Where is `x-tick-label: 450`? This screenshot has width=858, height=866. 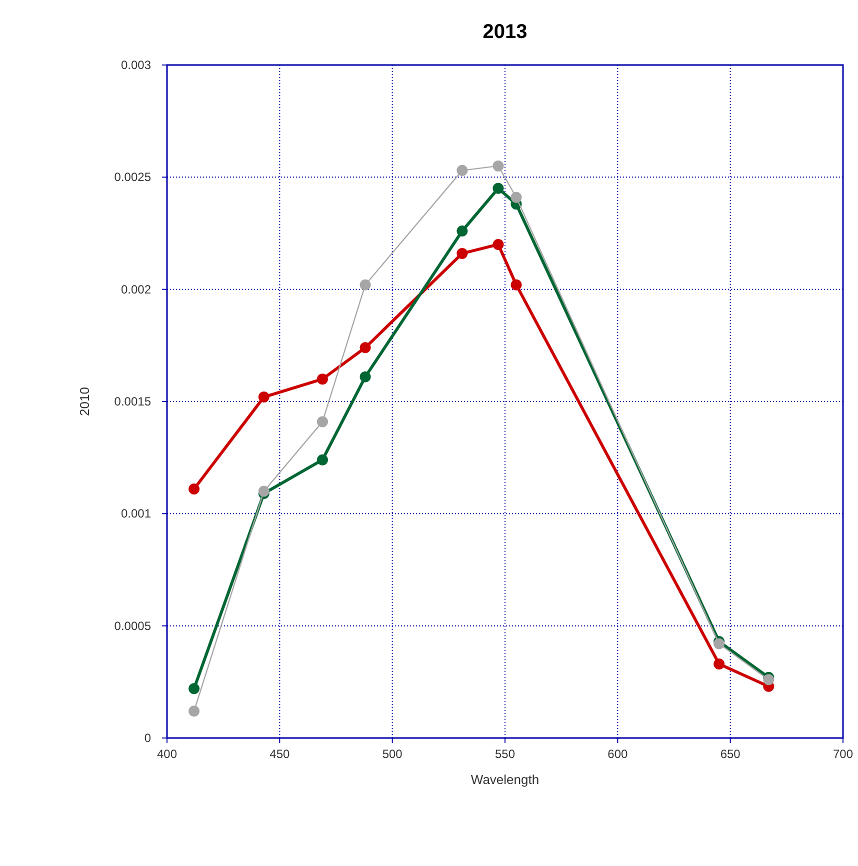 x-tick-label: 450 is located at coordinates (280, 754).